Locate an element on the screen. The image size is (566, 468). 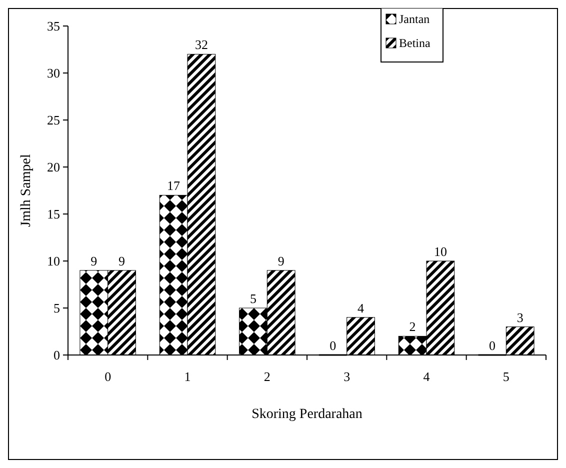
y-tick-label: 15 is located at coordinates (53, 214).